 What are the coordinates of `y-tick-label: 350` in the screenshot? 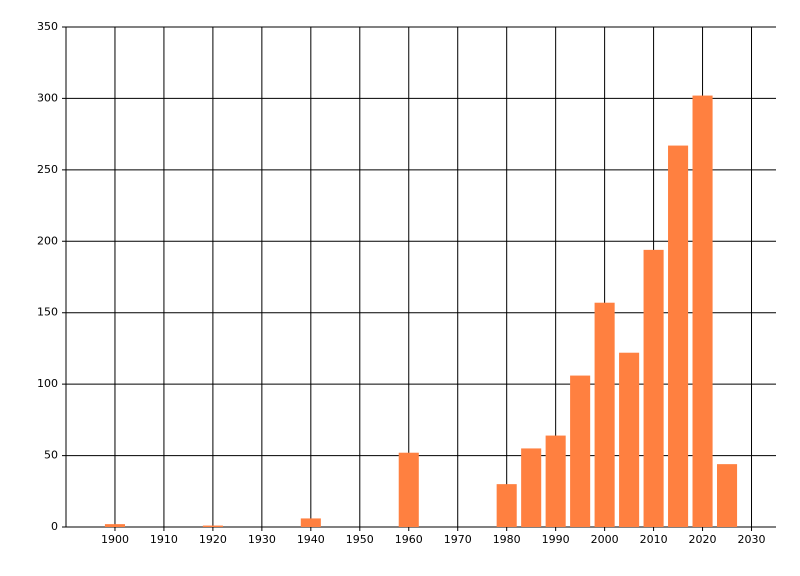 It's located at (47, 26).